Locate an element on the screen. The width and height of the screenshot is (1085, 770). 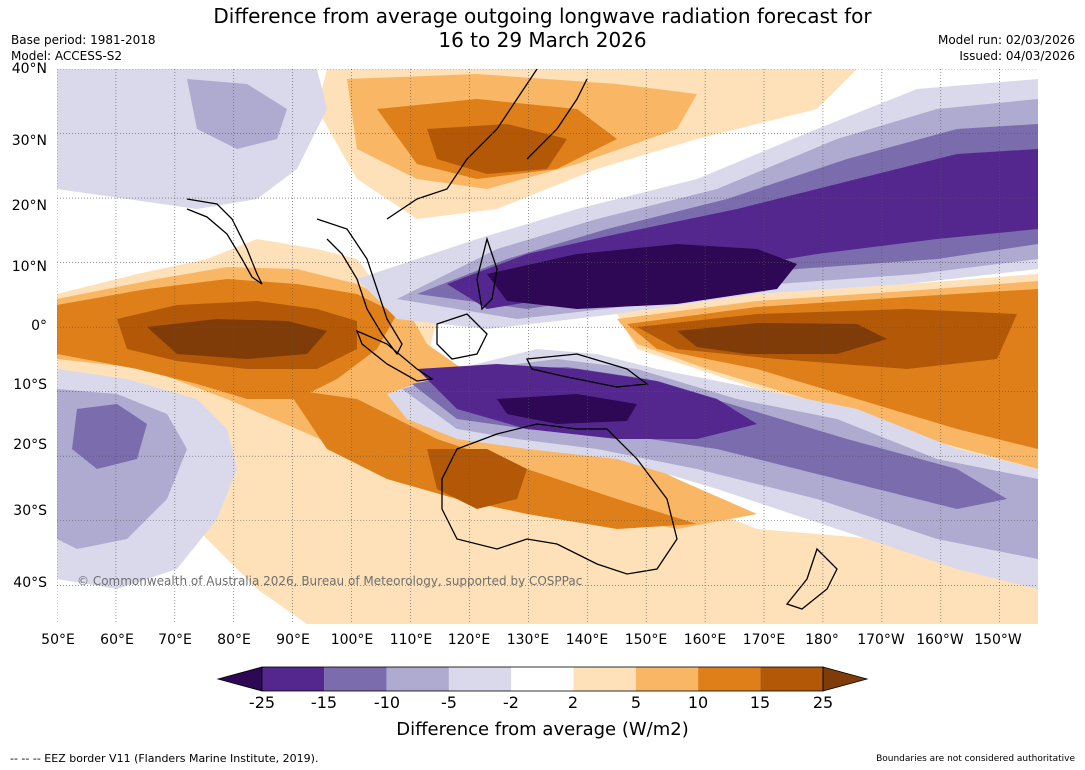
colorbar-label: -10 is located at coordinates (387, 702).